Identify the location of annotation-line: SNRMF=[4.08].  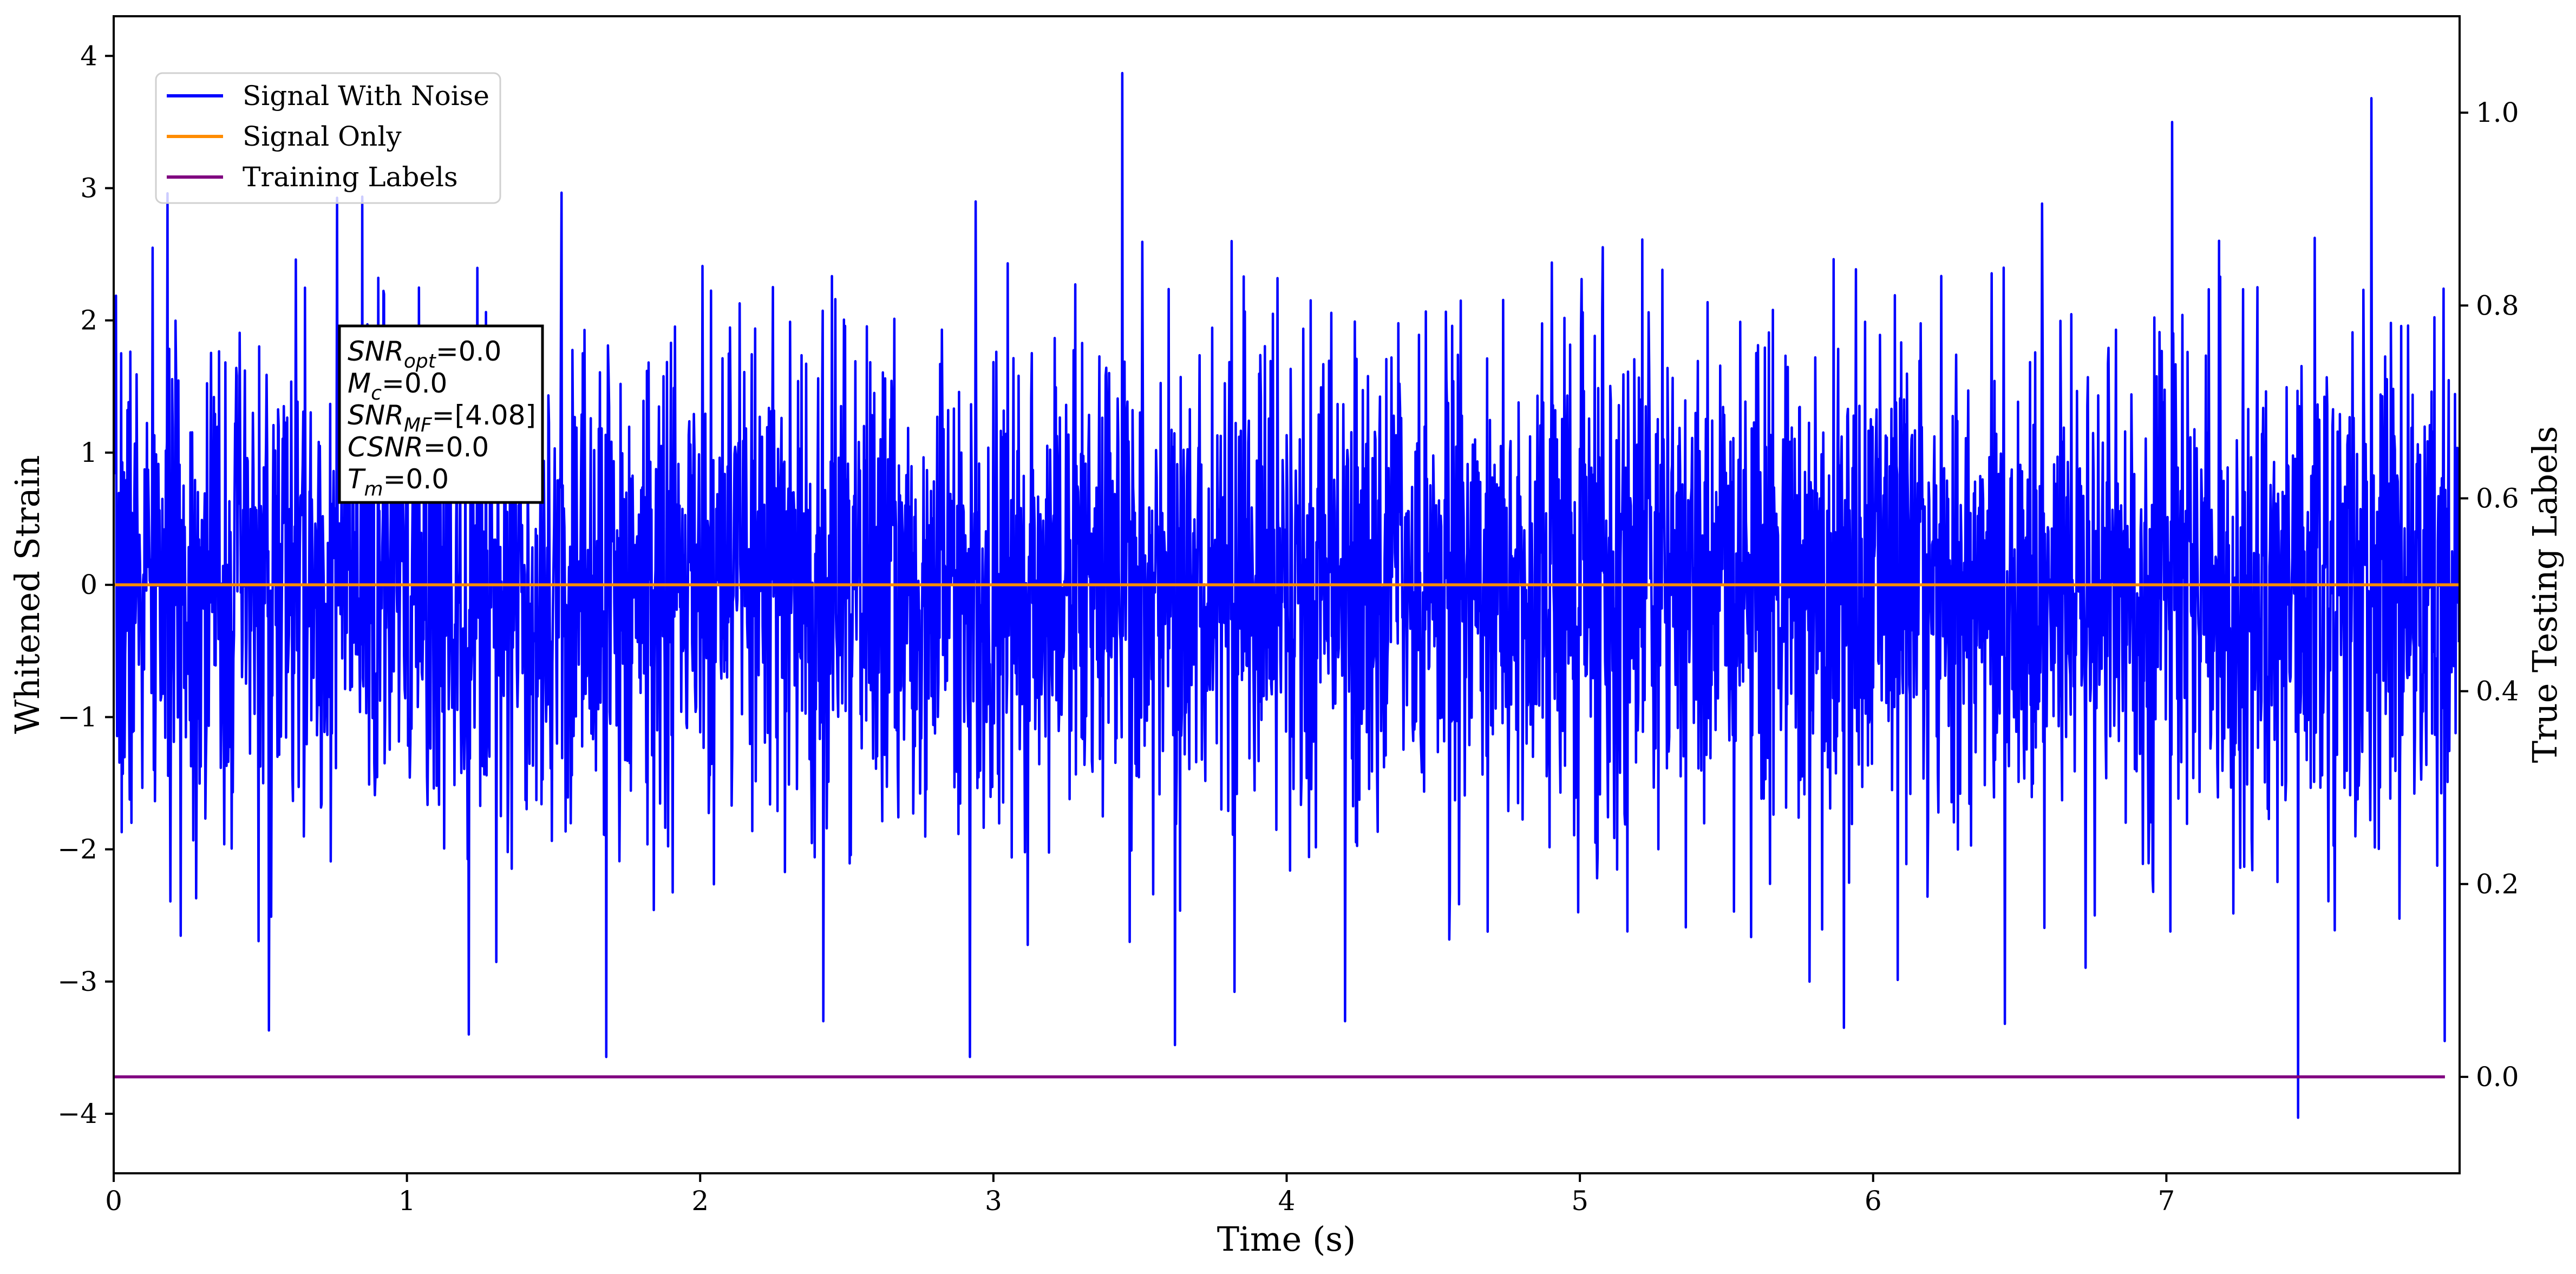
(442, 418).